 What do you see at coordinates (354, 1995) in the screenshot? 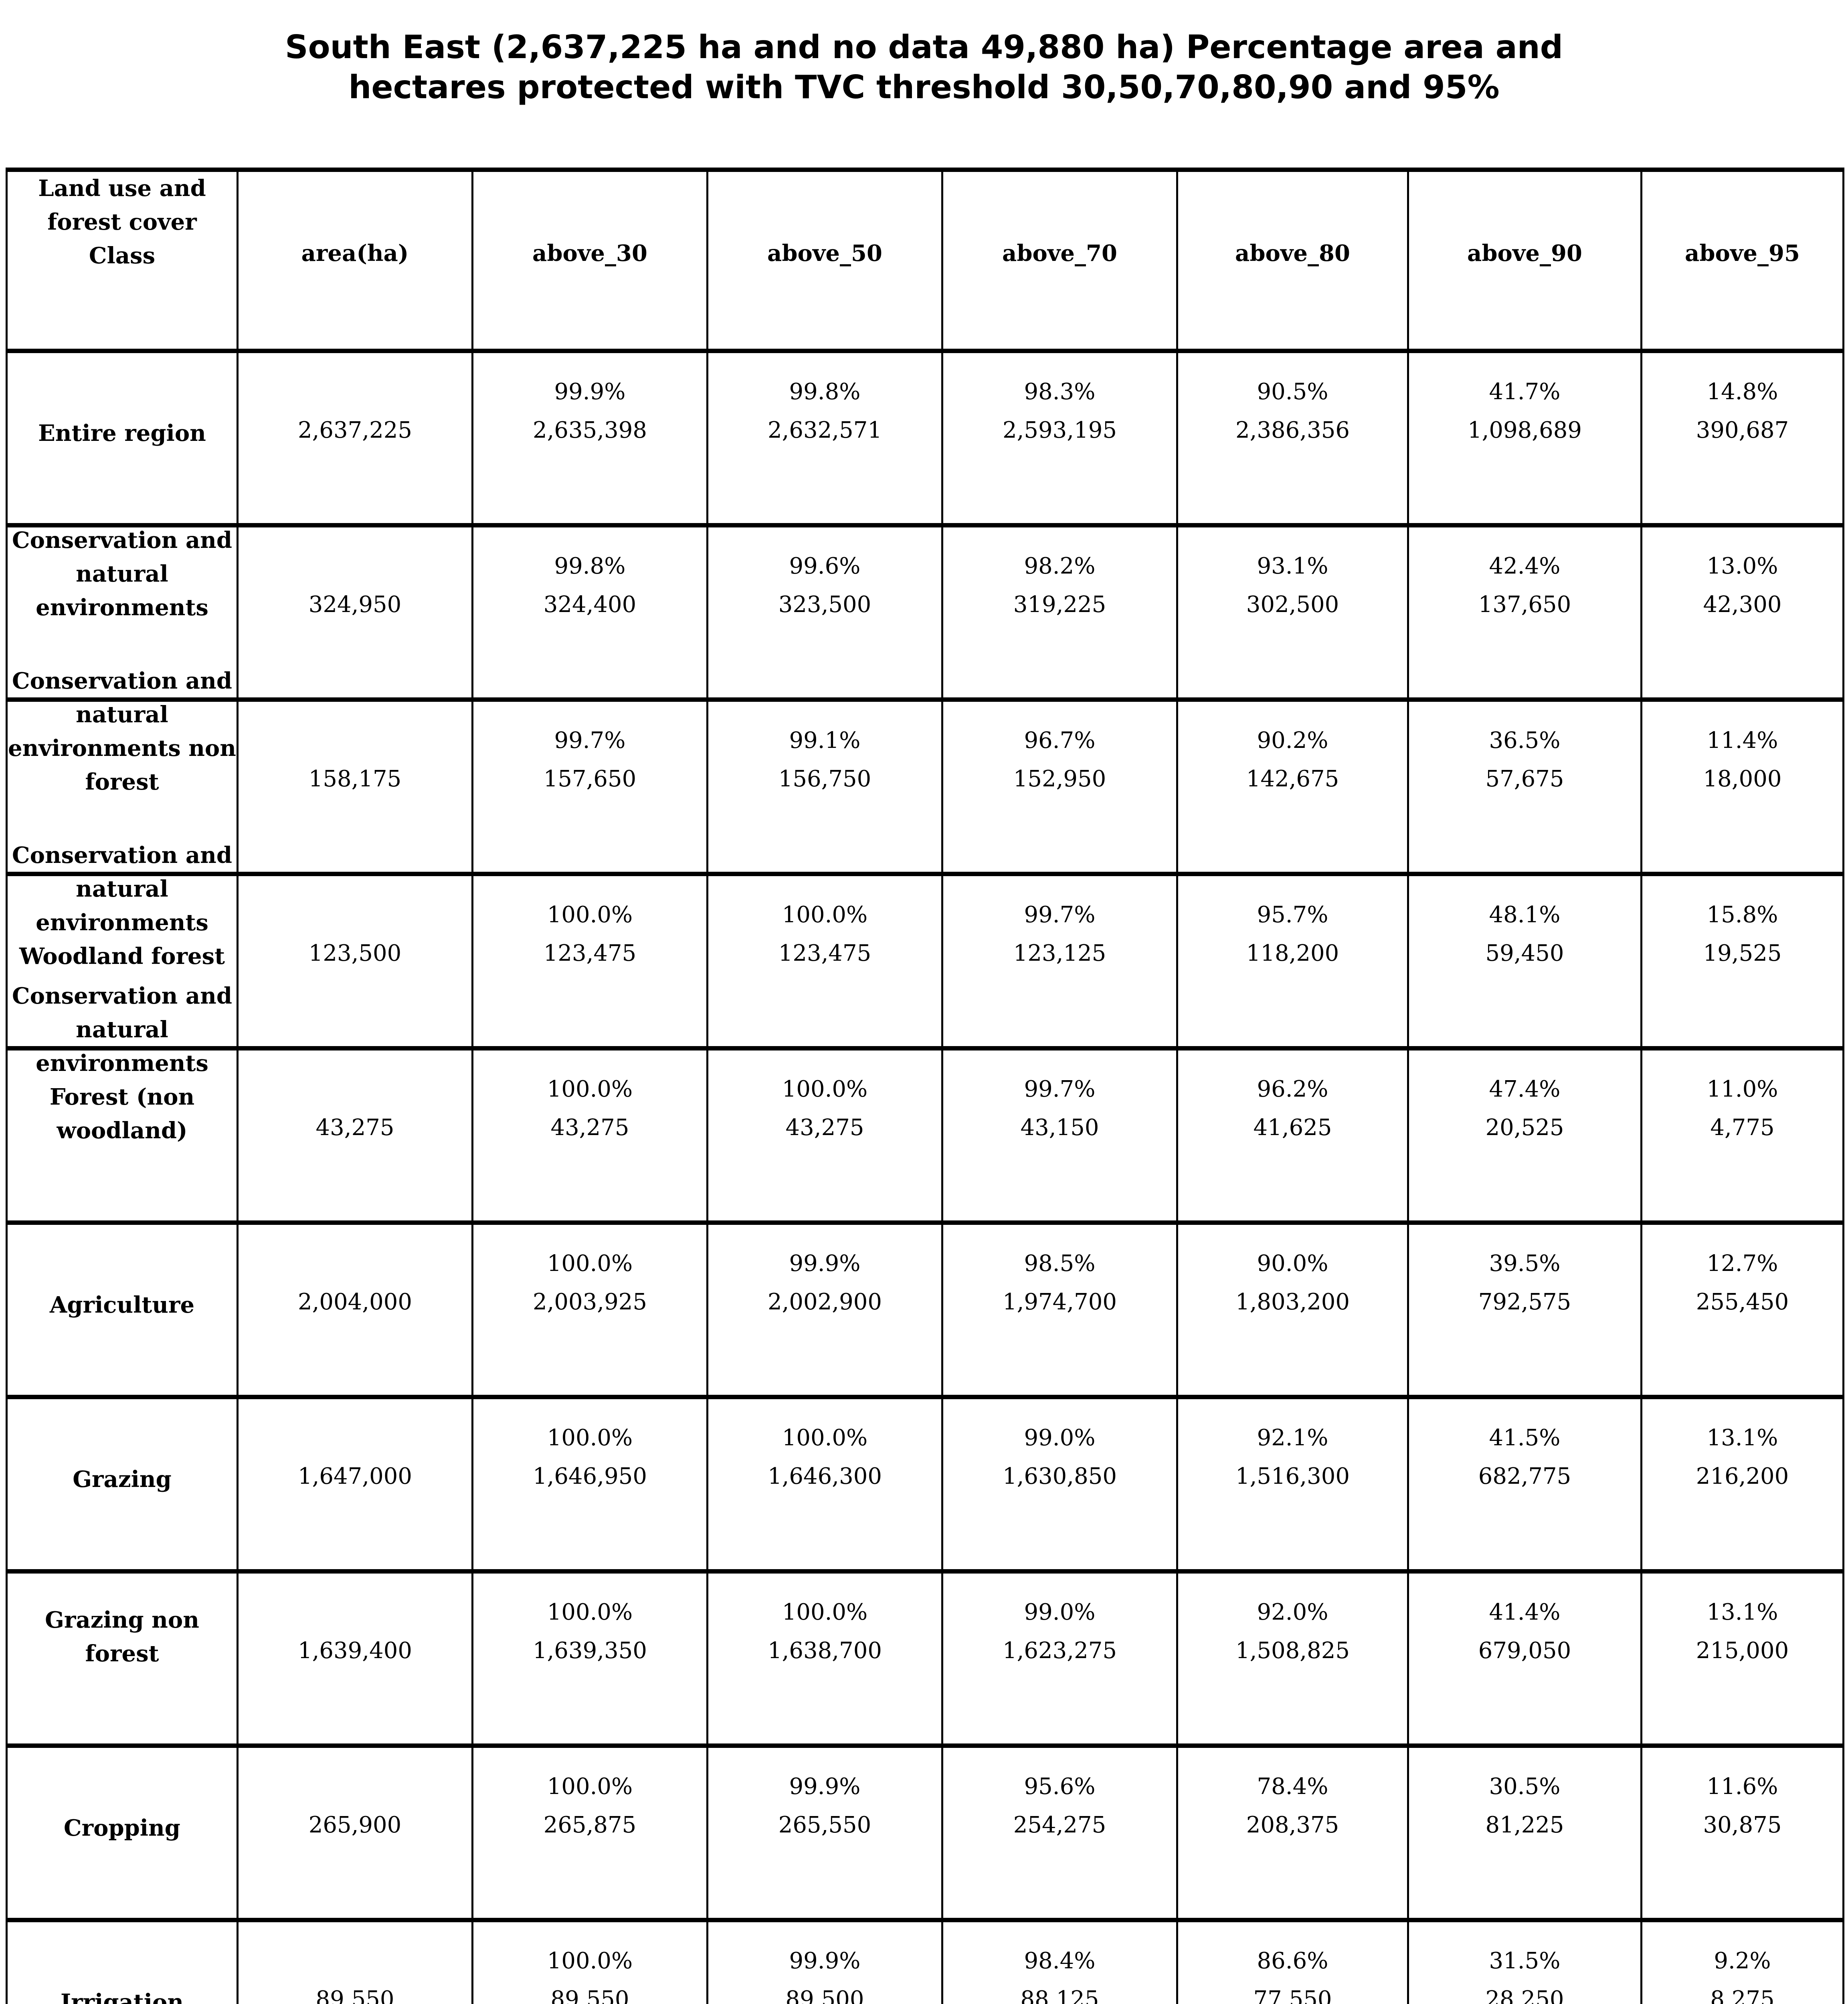
I see `area-value: 89,550` at bounding box center [354, 1995].